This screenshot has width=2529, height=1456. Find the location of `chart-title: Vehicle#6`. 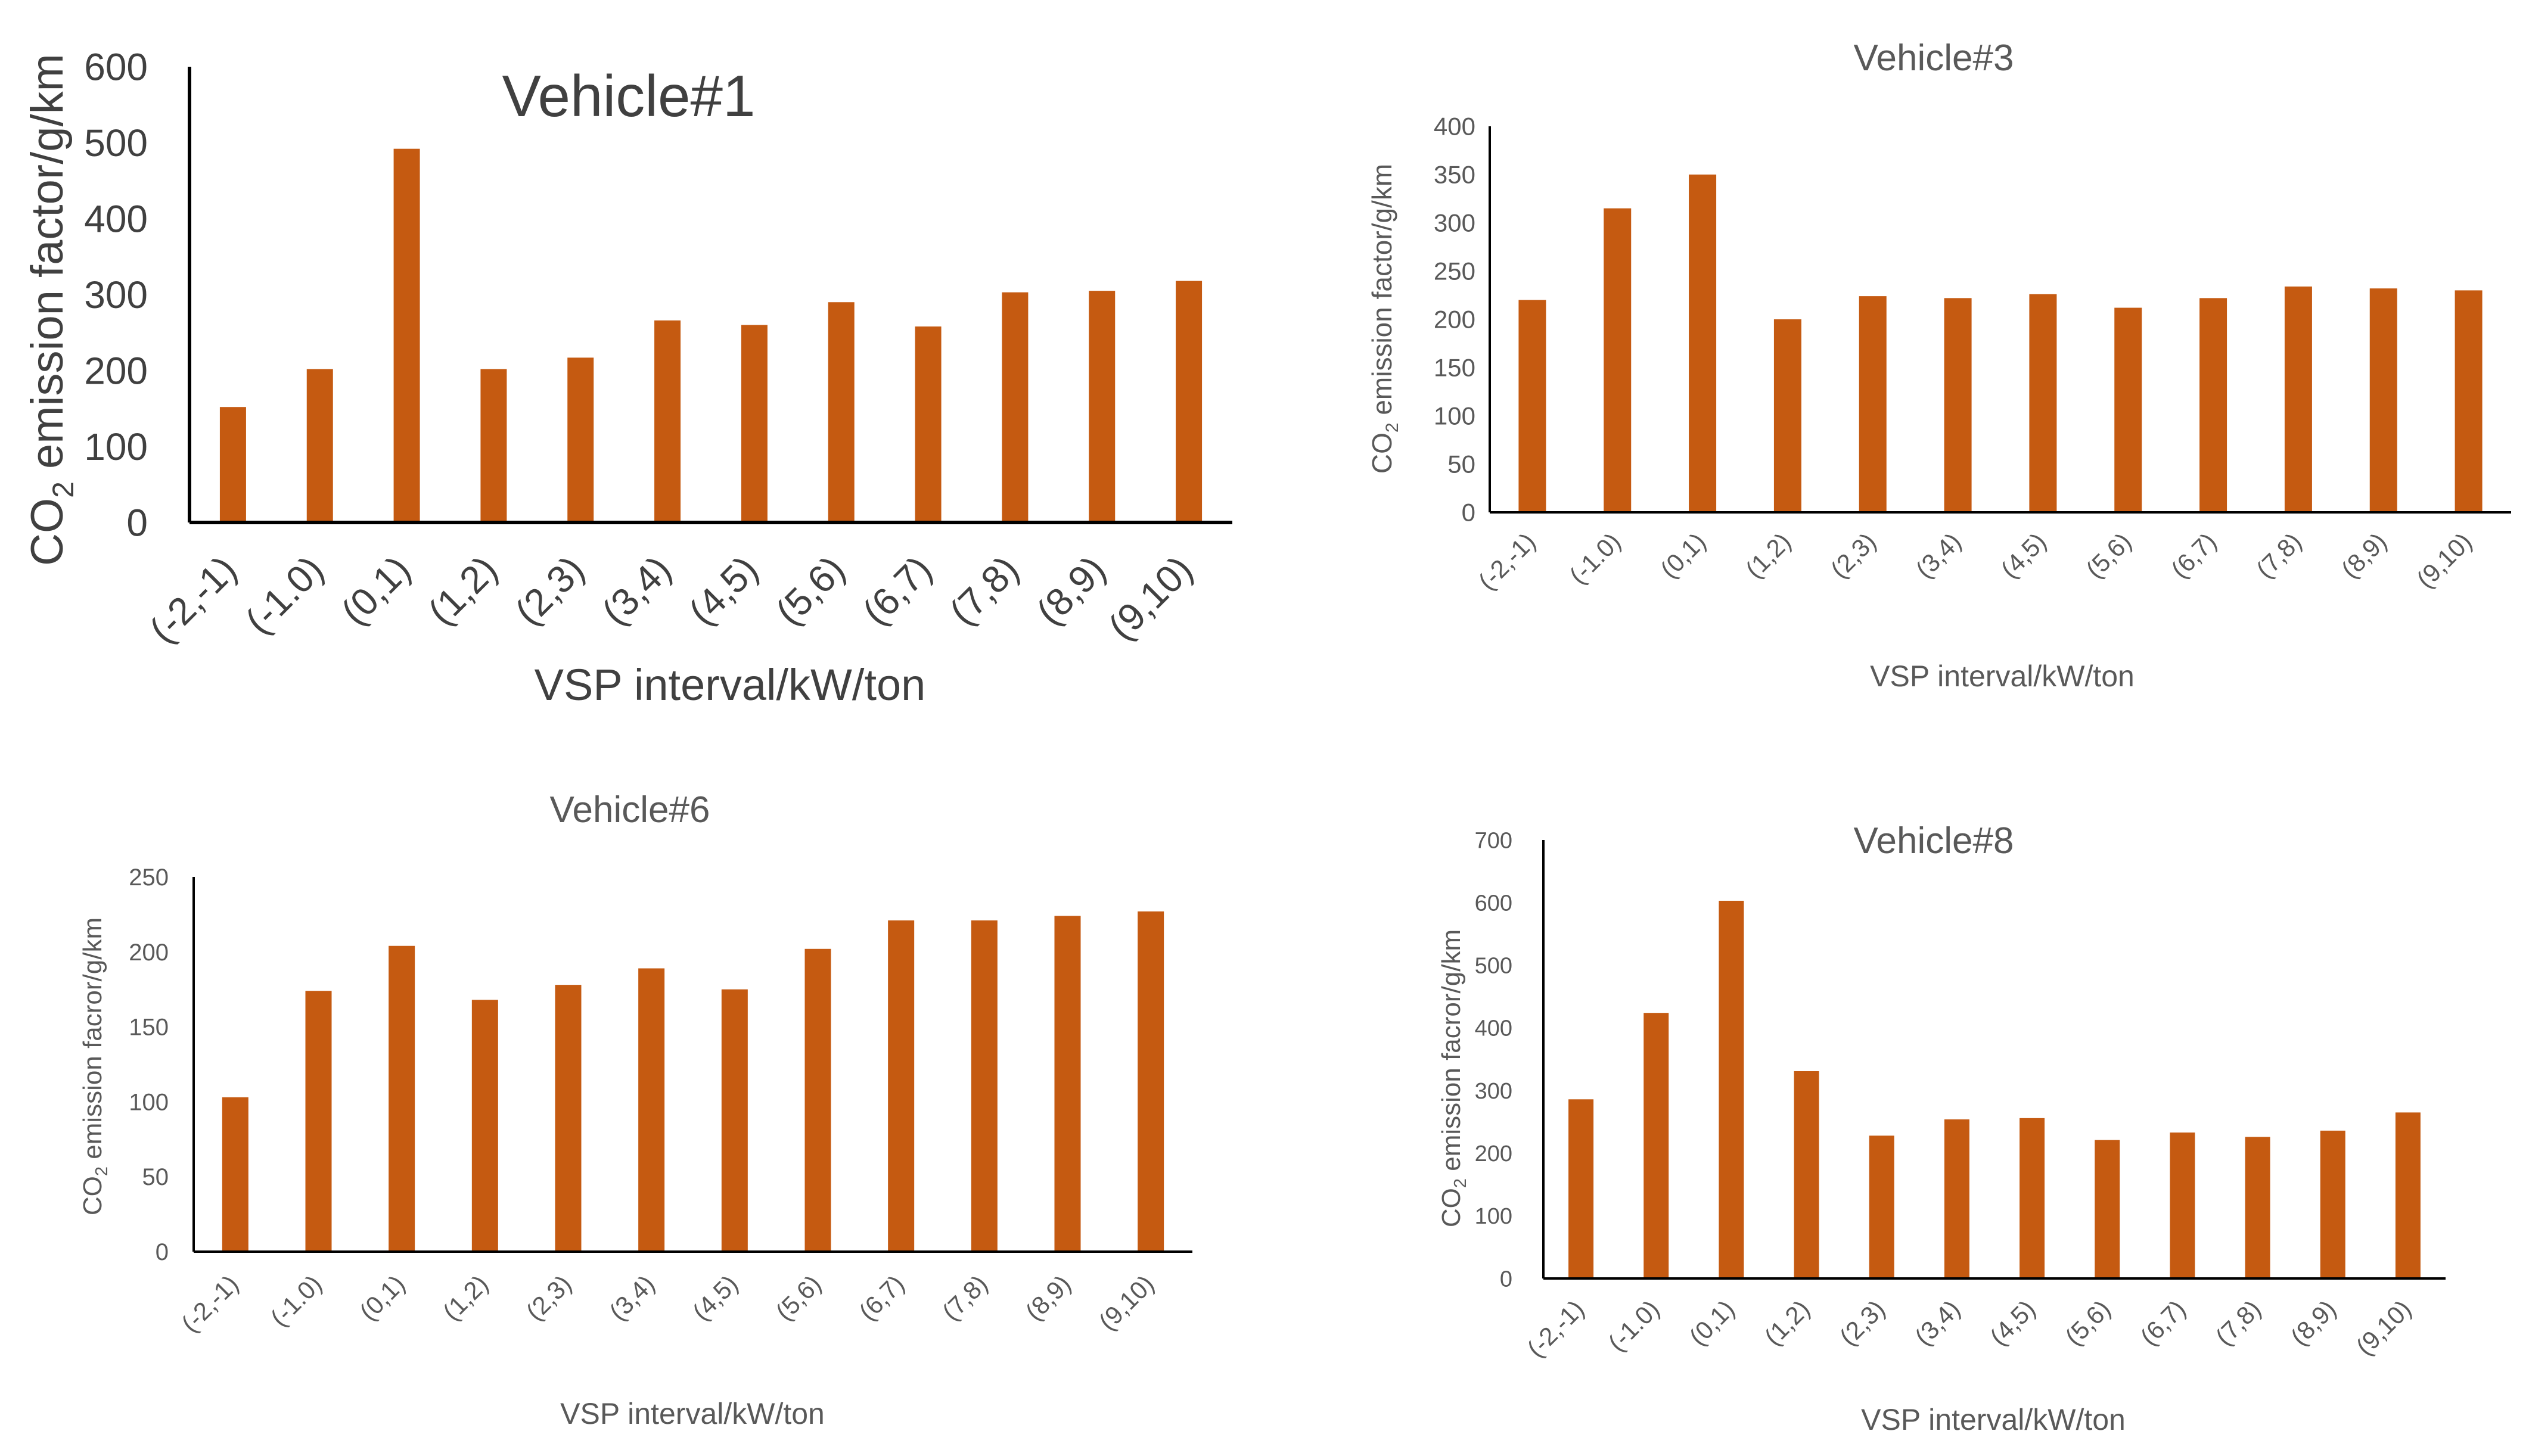

chart-title: Vehicle#6 is located at coordinates (630, 809).